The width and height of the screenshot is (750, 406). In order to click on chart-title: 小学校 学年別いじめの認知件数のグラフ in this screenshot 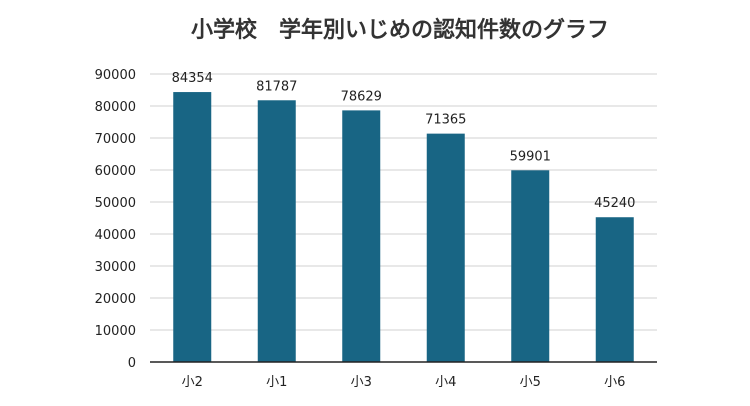, I will do `click(400, 30)`.